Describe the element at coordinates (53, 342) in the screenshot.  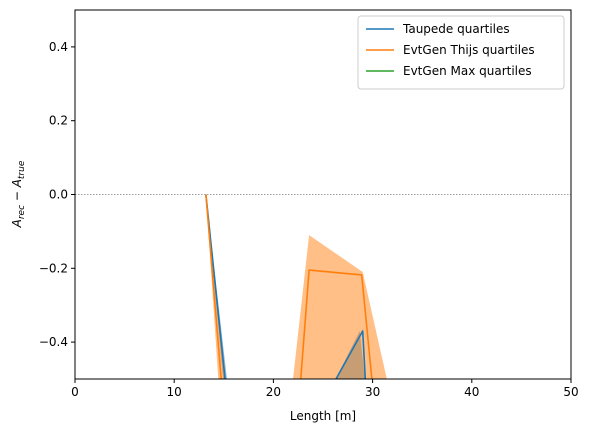
I see `y-tick-label: −0.4` at that location.